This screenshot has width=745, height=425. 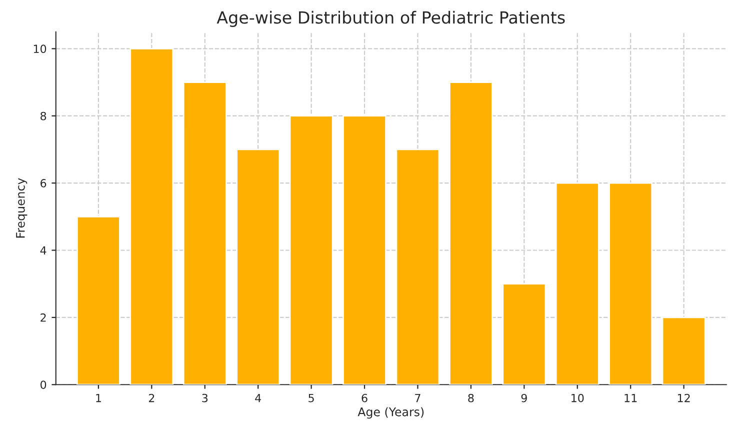 I want to click on y-tick-label: 4, so click(x=43, y=250).